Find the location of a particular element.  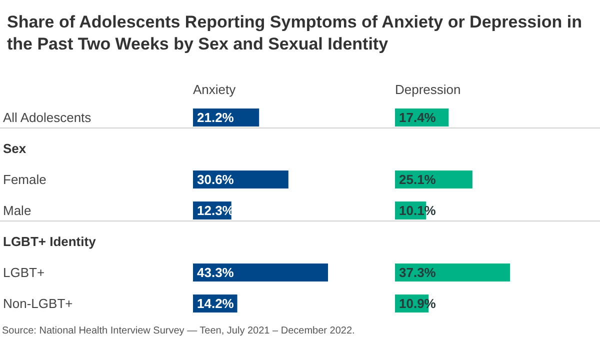

annotation: Source: National Health Interview Survey — Teen, July 2021 – December 2022. is located at coordinates (178, 331).